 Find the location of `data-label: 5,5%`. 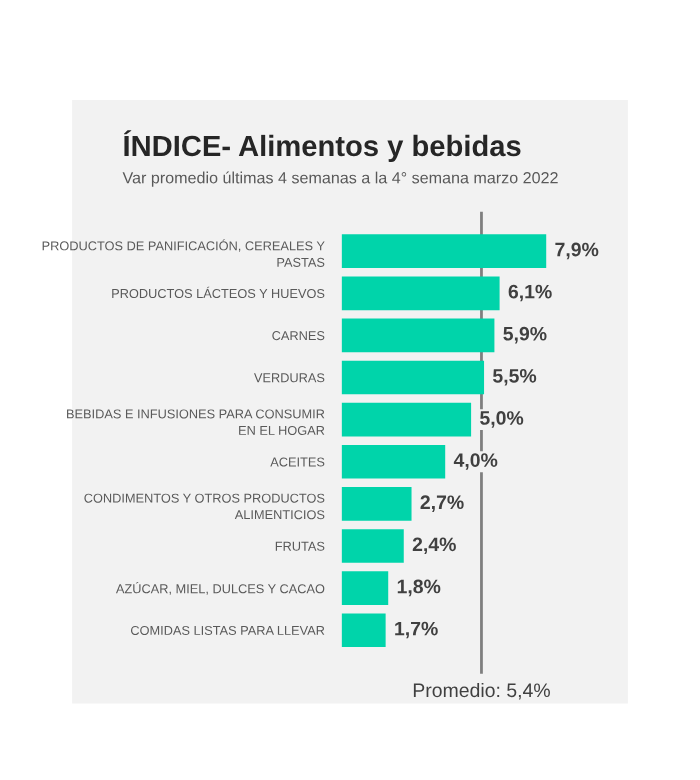

data-label: 5,5% is located at coordinates (514, 377).